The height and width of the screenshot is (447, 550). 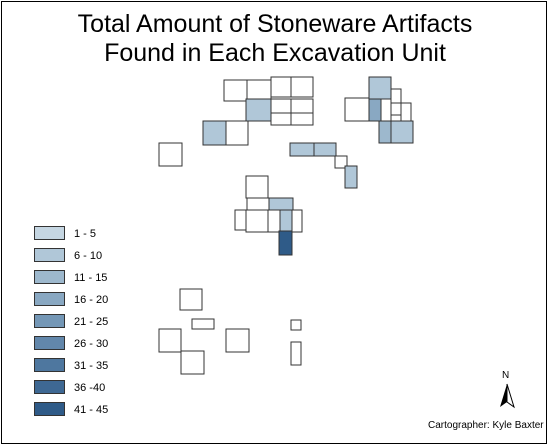 I want to click on legend-label: 16 - 20, so click(x=91, y=300).